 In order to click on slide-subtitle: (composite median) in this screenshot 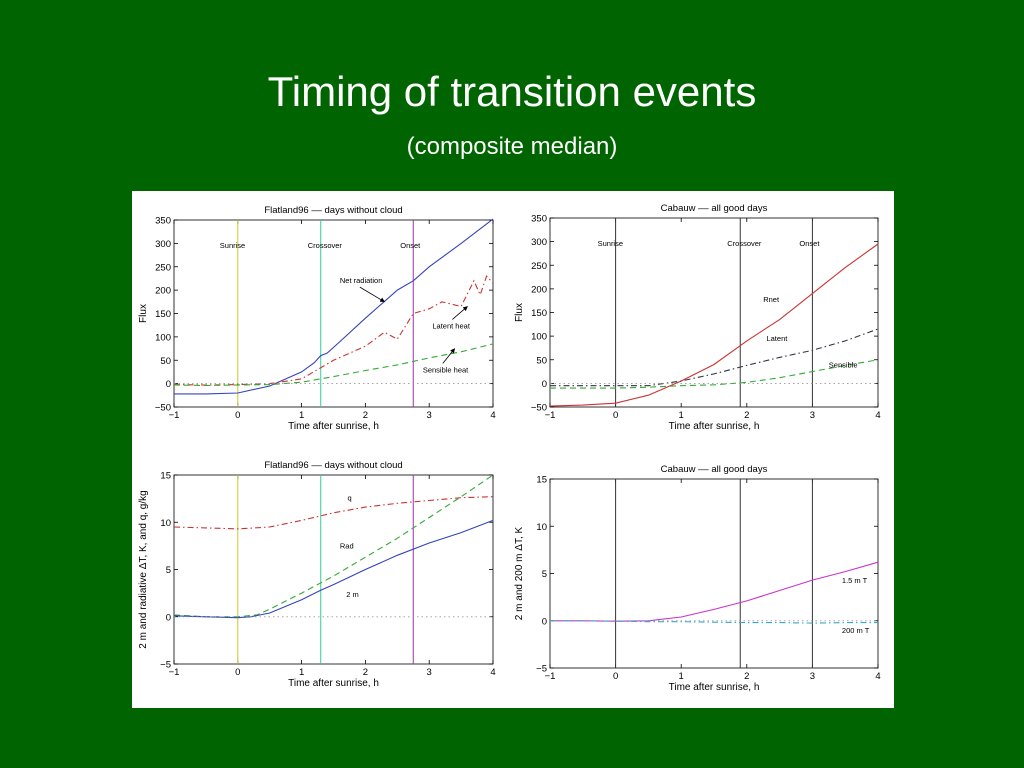, I will do `click(512, 146)`.